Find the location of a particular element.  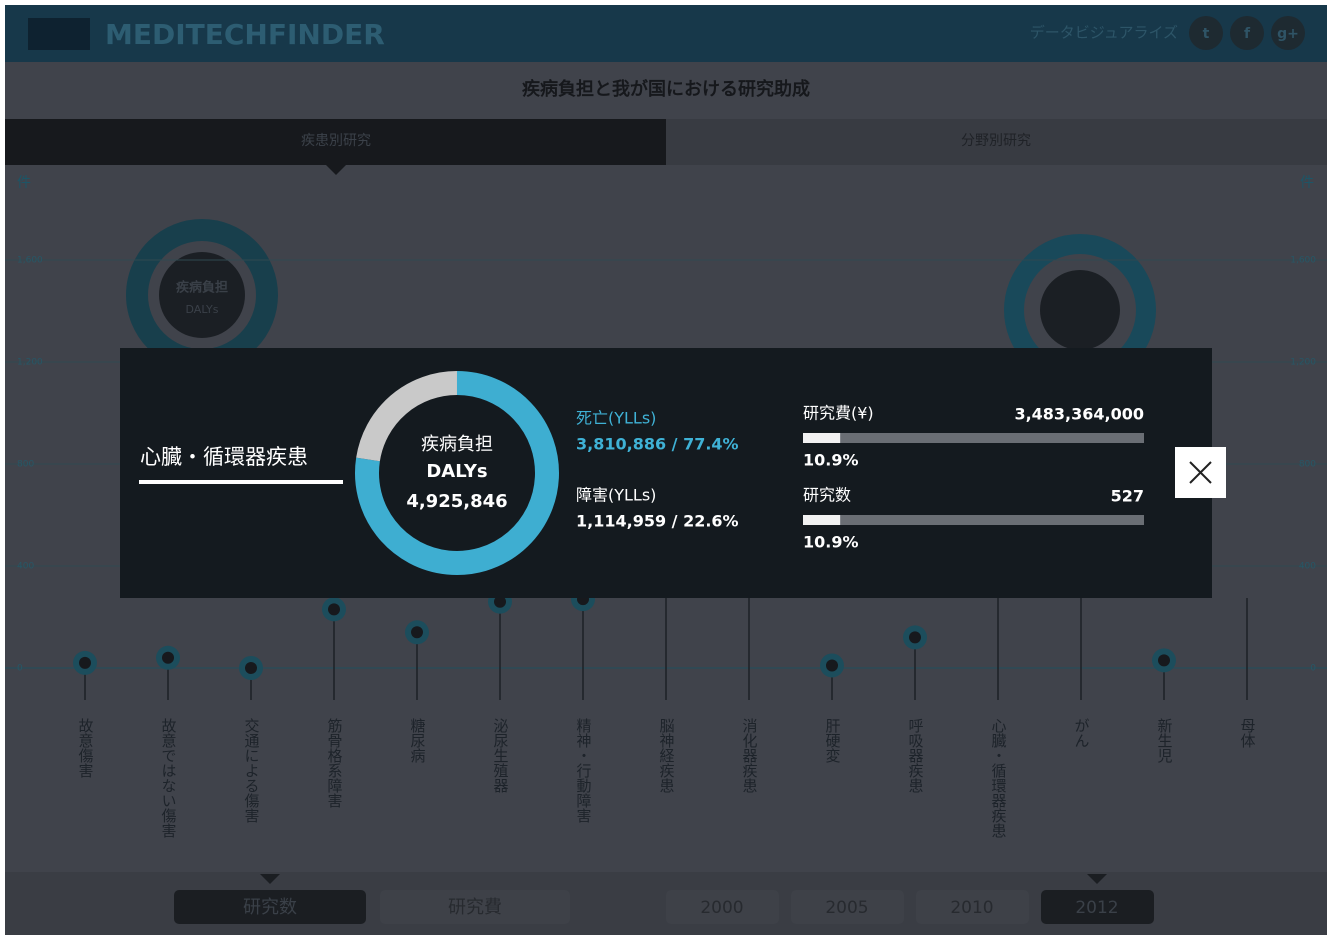

count-label: 研究数 is located at coordinates (827, 495).